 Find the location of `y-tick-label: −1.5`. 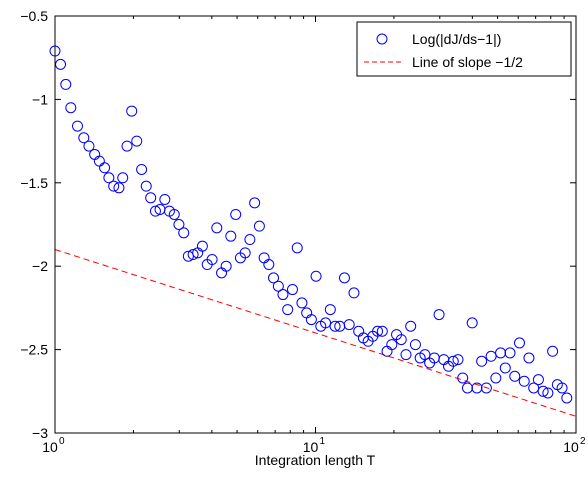

y-tick-label: −1.5 is located at coordinates (34, 183).